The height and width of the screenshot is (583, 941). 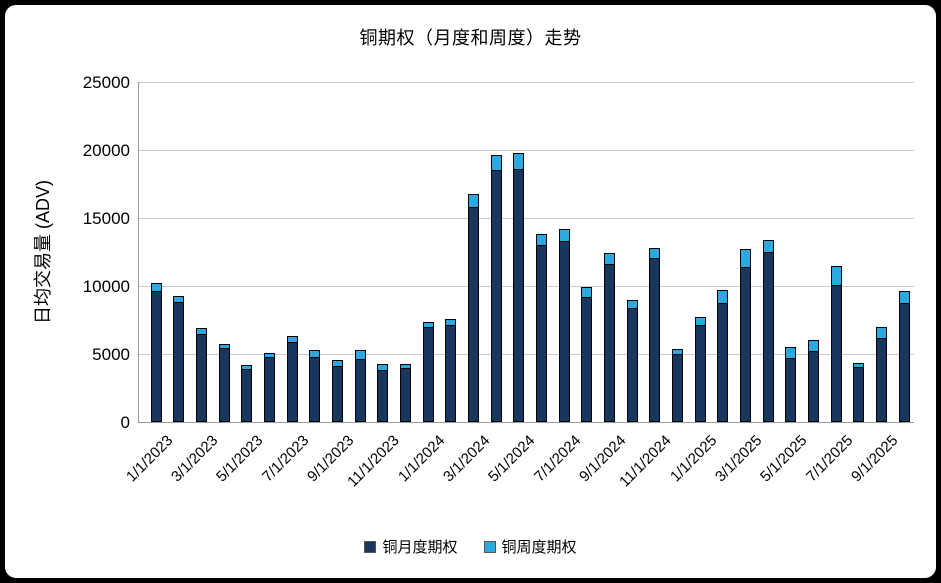 I want to click on legend: 铜月度期权 铜周度期权, so click(x=470, y=546).